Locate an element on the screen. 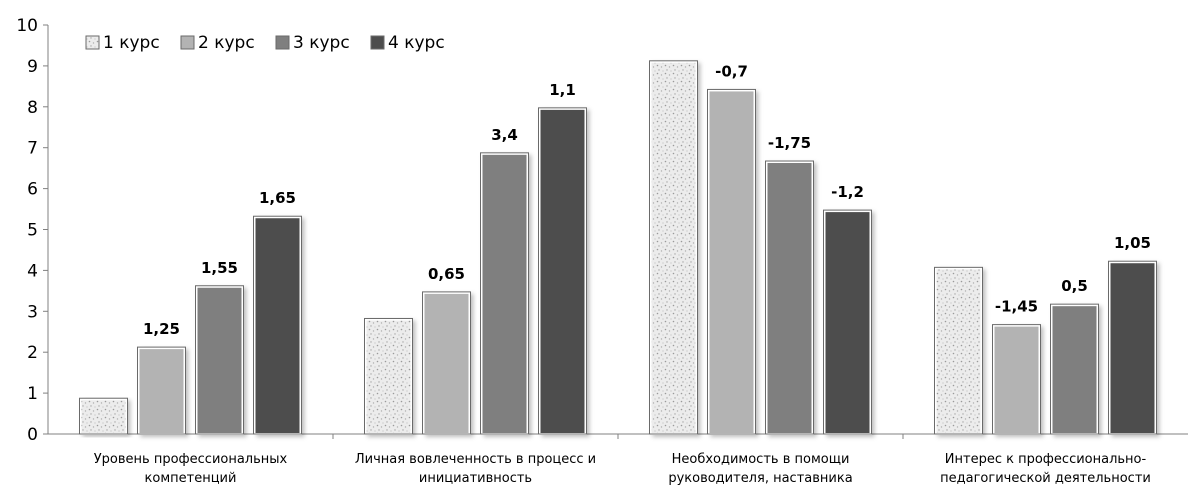 The image size is (1197, 490). legend-label: 4 курс is located at coordinates (416, 43).